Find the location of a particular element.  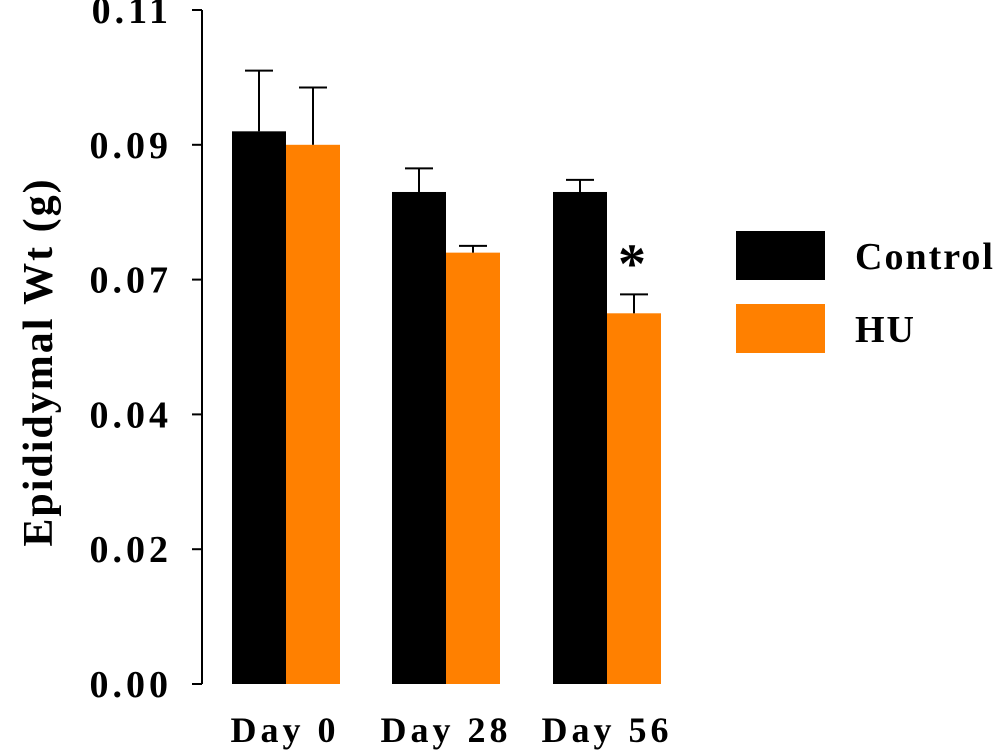

legend-label-control: Control is located at coordinates (925, 257).